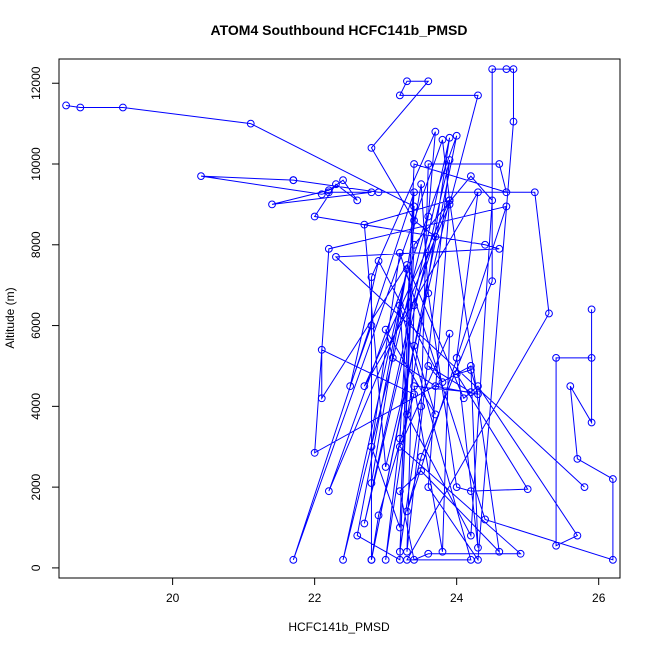 The height and width of the screenshot is (650, 650). What do you see at coordinates (457, 598) in the screenshot?
I see `x-tick-label: 24` at bounding box center [457, 598].